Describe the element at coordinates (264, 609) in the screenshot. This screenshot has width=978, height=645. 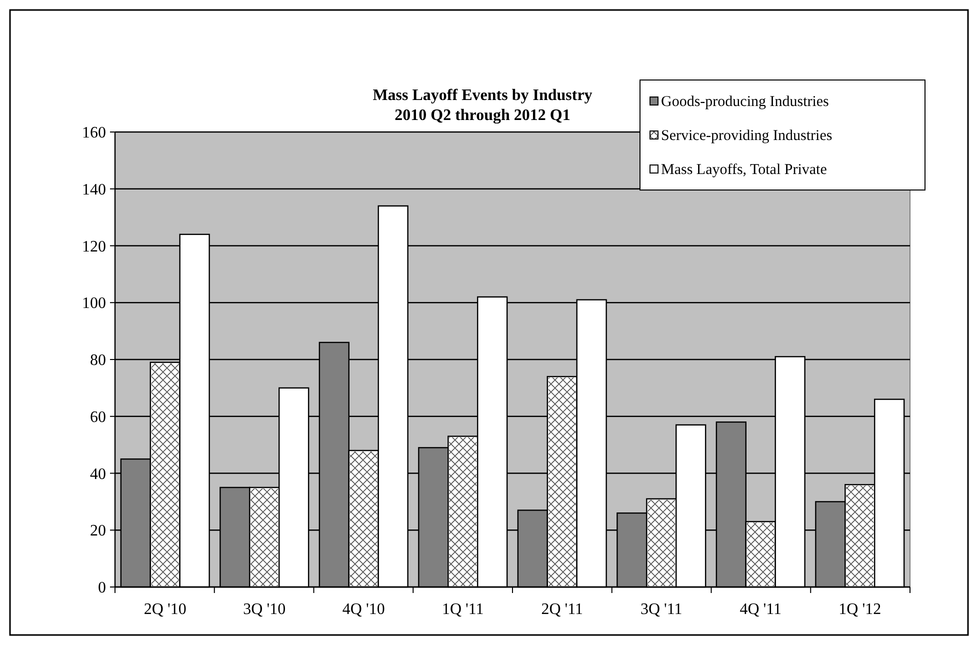
I see `x-tick-label: 3Q '10` at that location.